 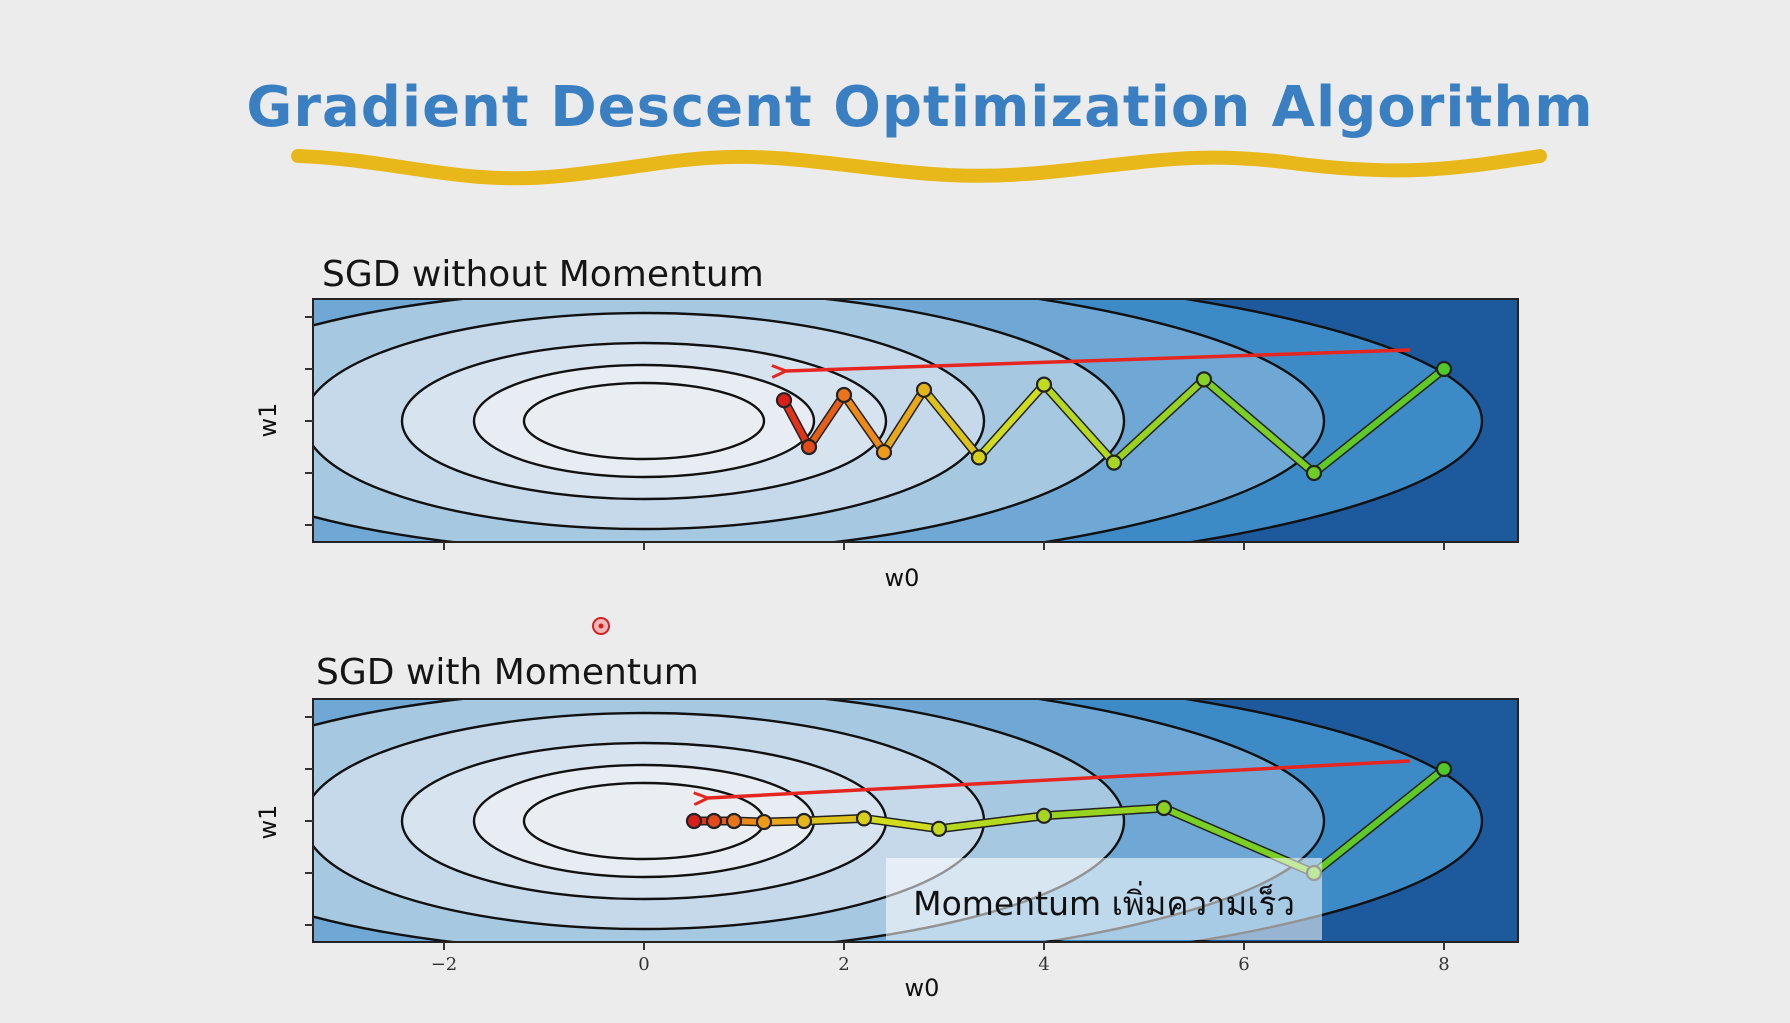 What do you see at coordinates (644, 421) in the screenshot?
I see `contour-ellipse` at bounding box center [644, 421].